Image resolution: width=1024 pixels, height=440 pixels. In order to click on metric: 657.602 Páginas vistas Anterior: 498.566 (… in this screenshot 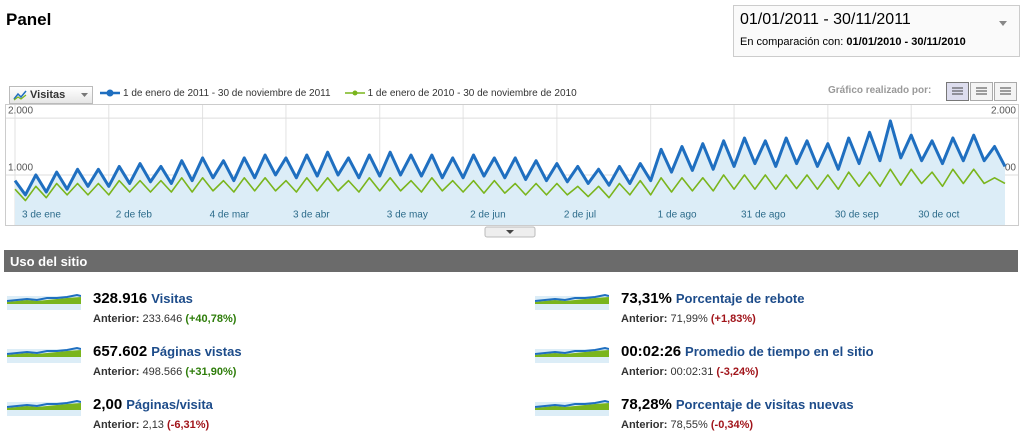, I will do `click(247, 365)`.